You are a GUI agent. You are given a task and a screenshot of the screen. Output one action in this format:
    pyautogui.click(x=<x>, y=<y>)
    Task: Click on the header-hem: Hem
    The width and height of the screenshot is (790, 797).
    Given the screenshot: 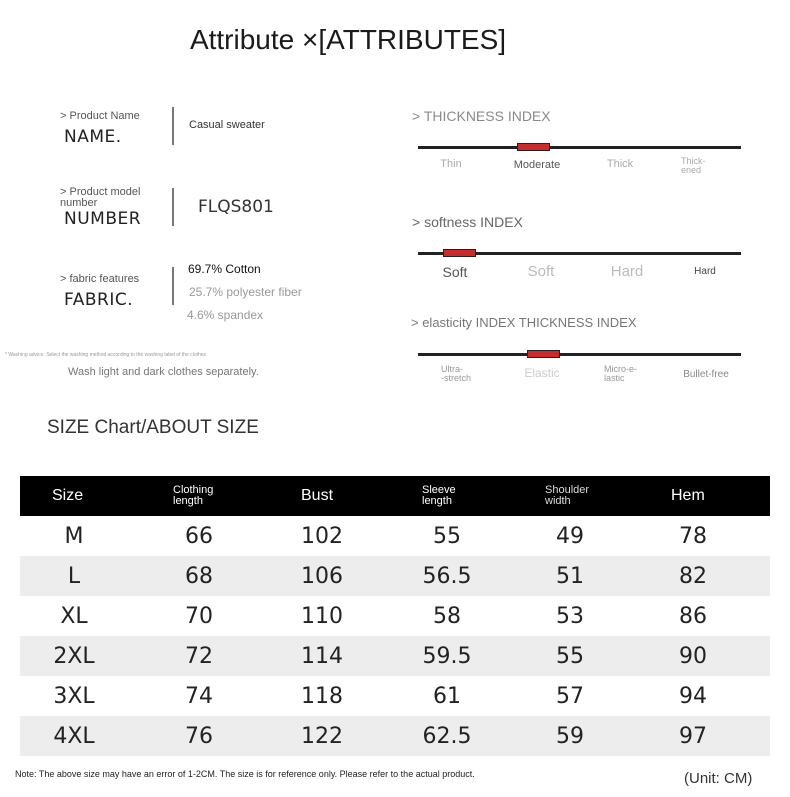 What is the action you would take?
    pyautogui.click(x=688, y=495)
    